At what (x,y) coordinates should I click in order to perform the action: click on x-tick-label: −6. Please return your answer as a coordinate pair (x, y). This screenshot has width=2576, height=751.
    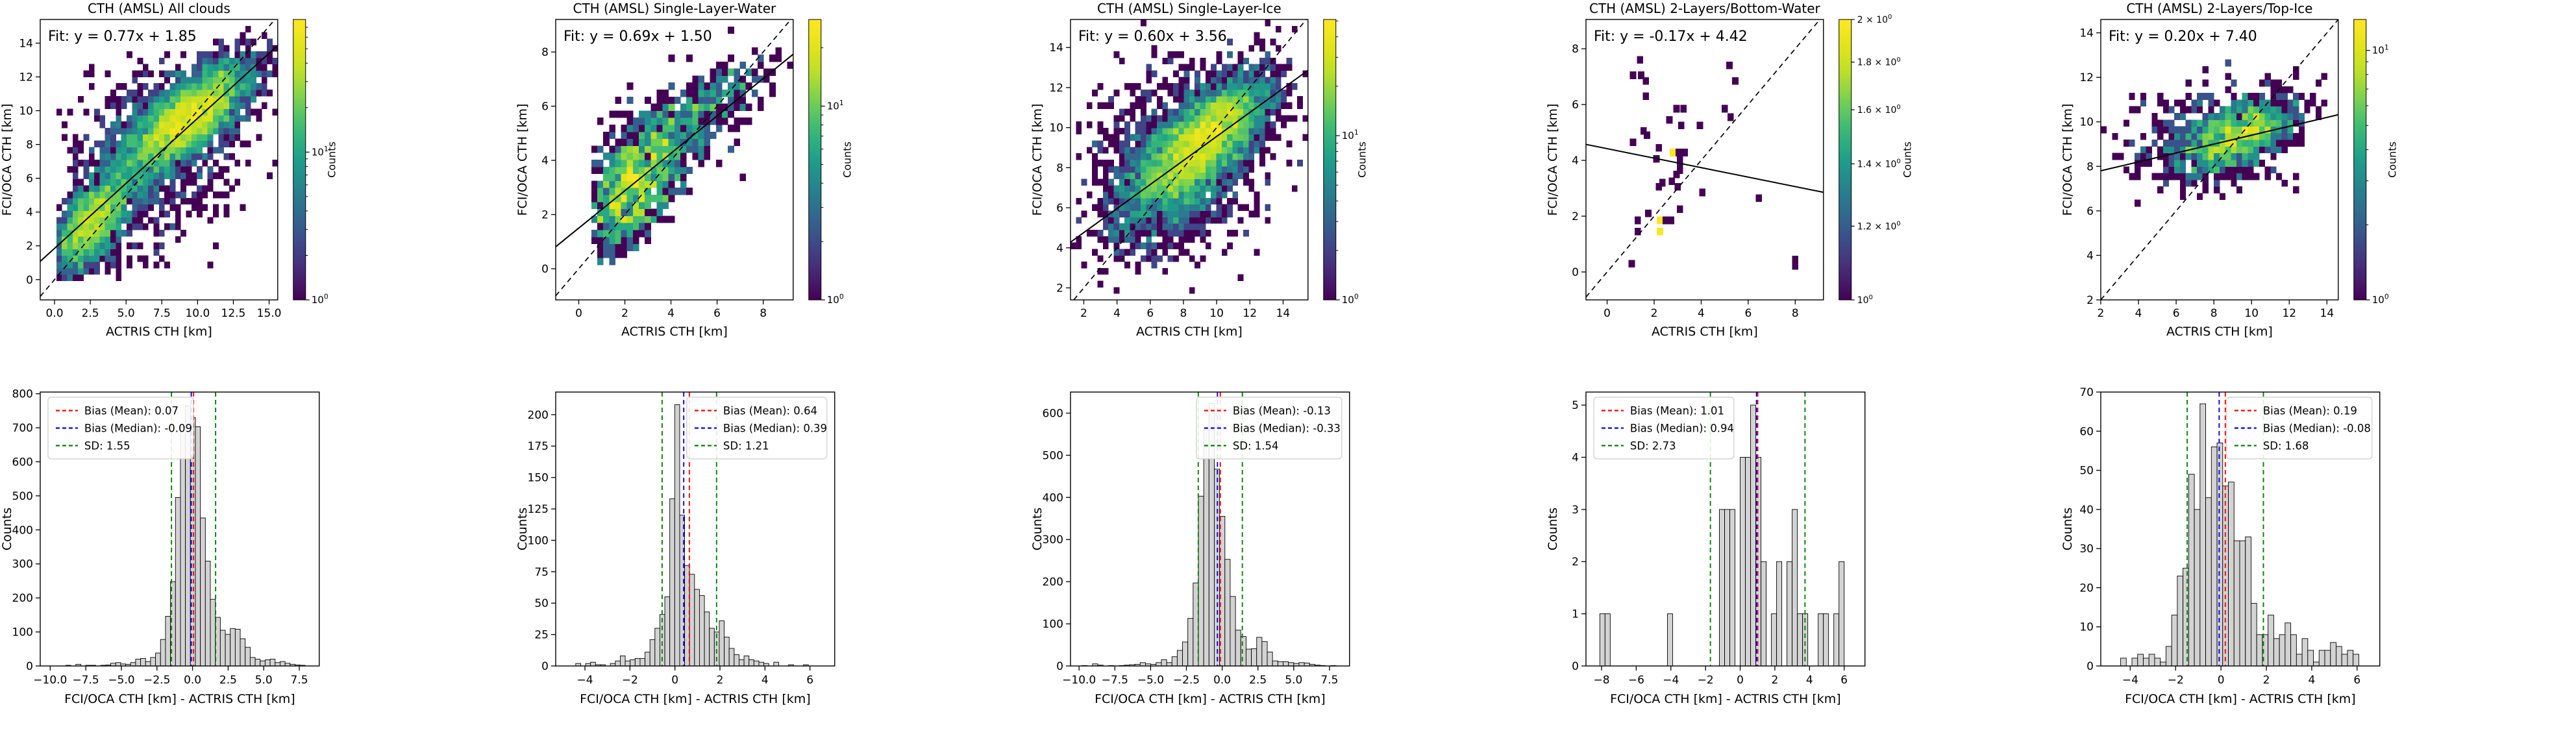
    Looking at the image, I should click on (1636, 680).